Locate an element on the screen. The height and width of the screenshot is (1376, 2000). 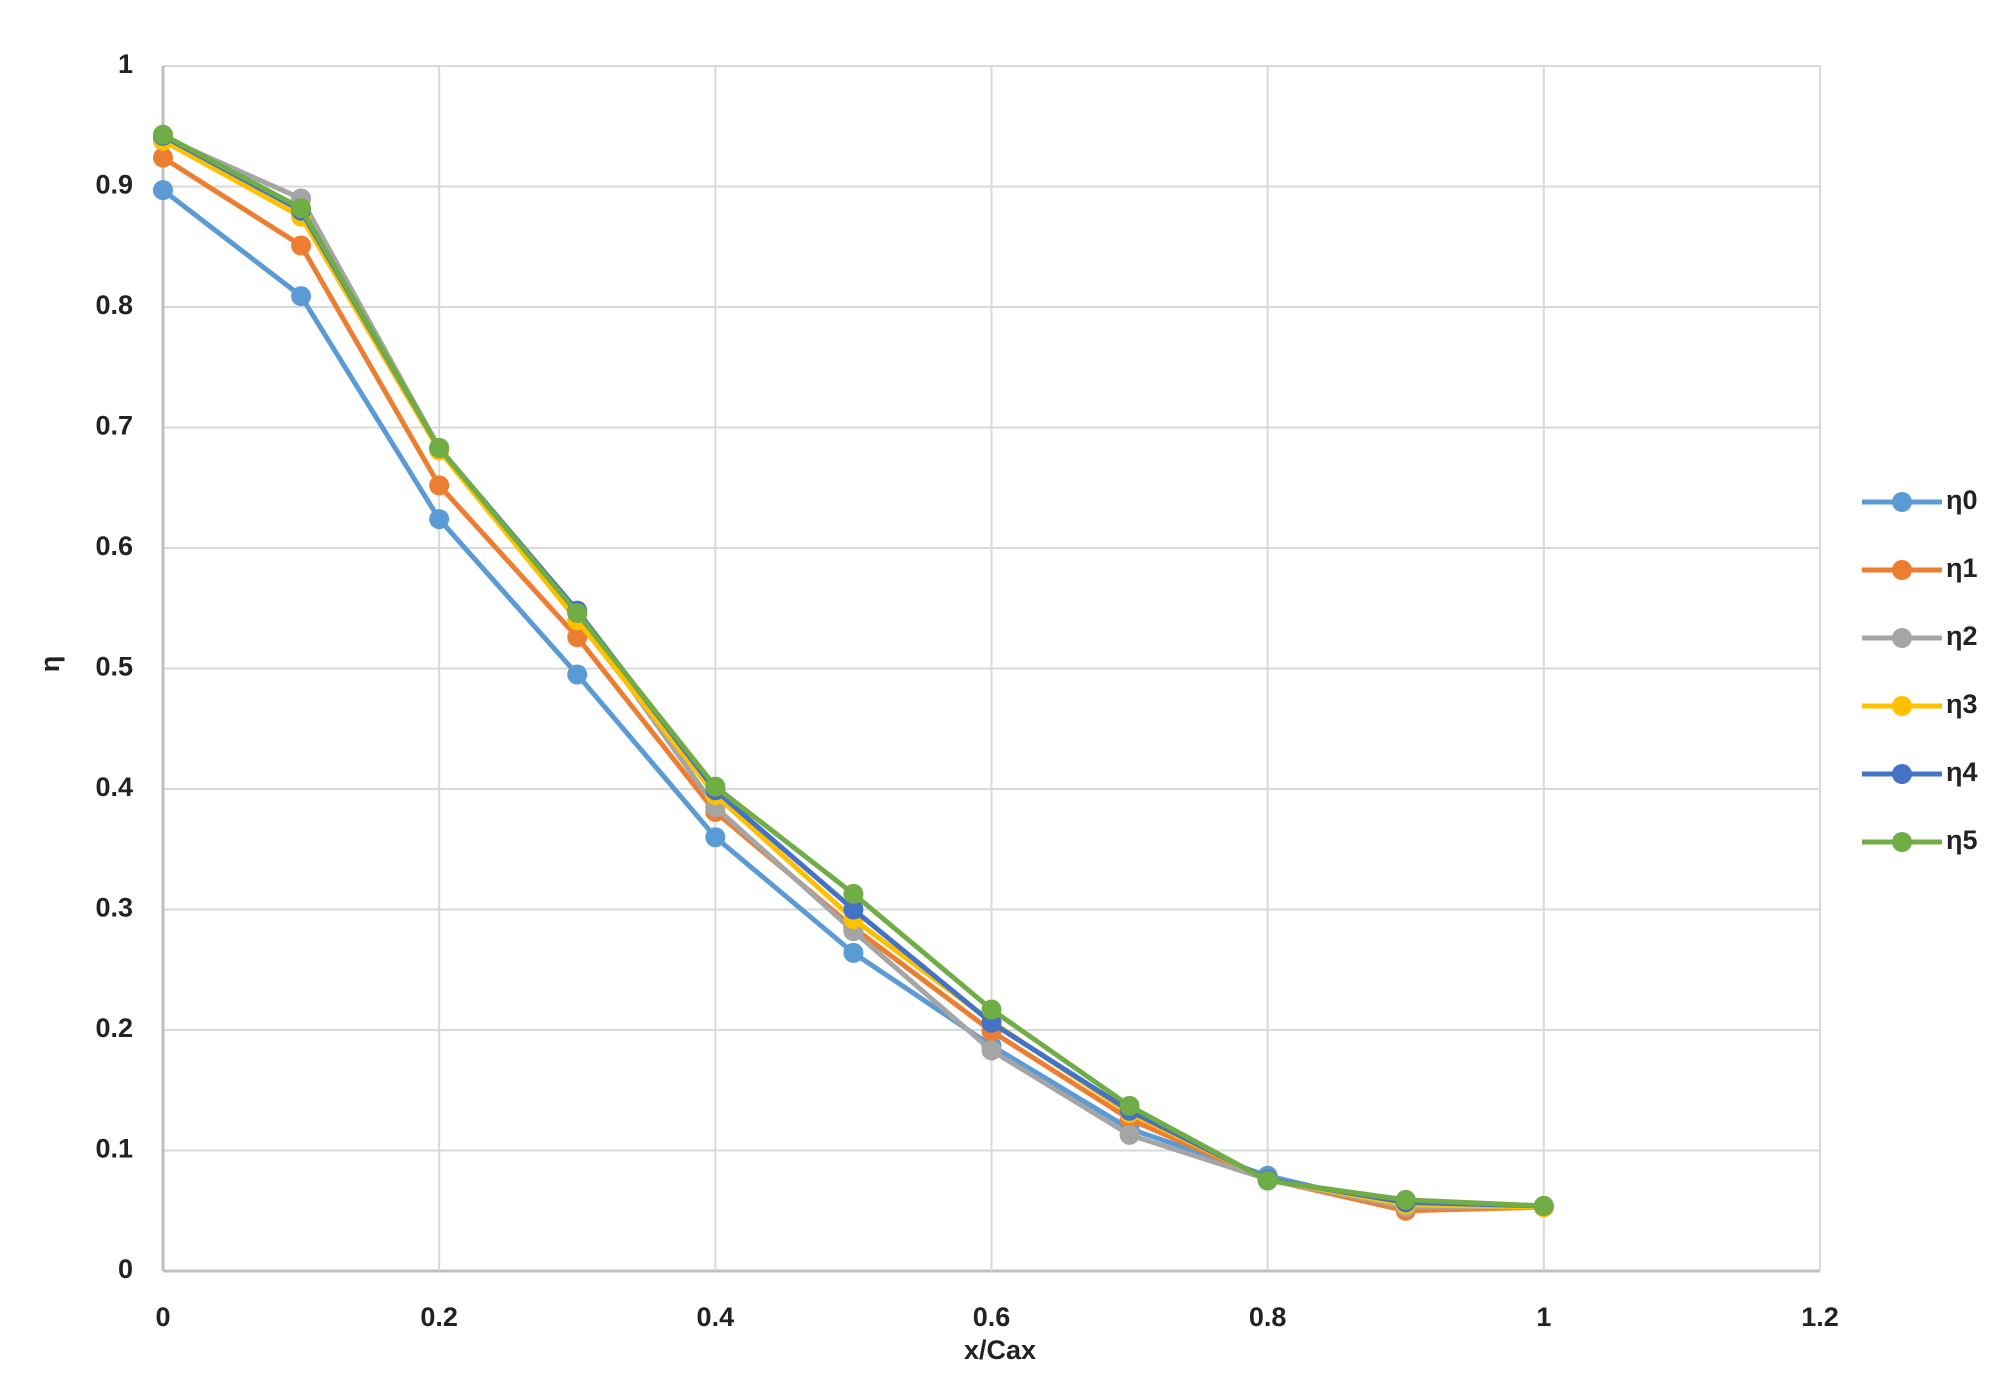
legend-label: η0 is located at coordinates (1962, 500).